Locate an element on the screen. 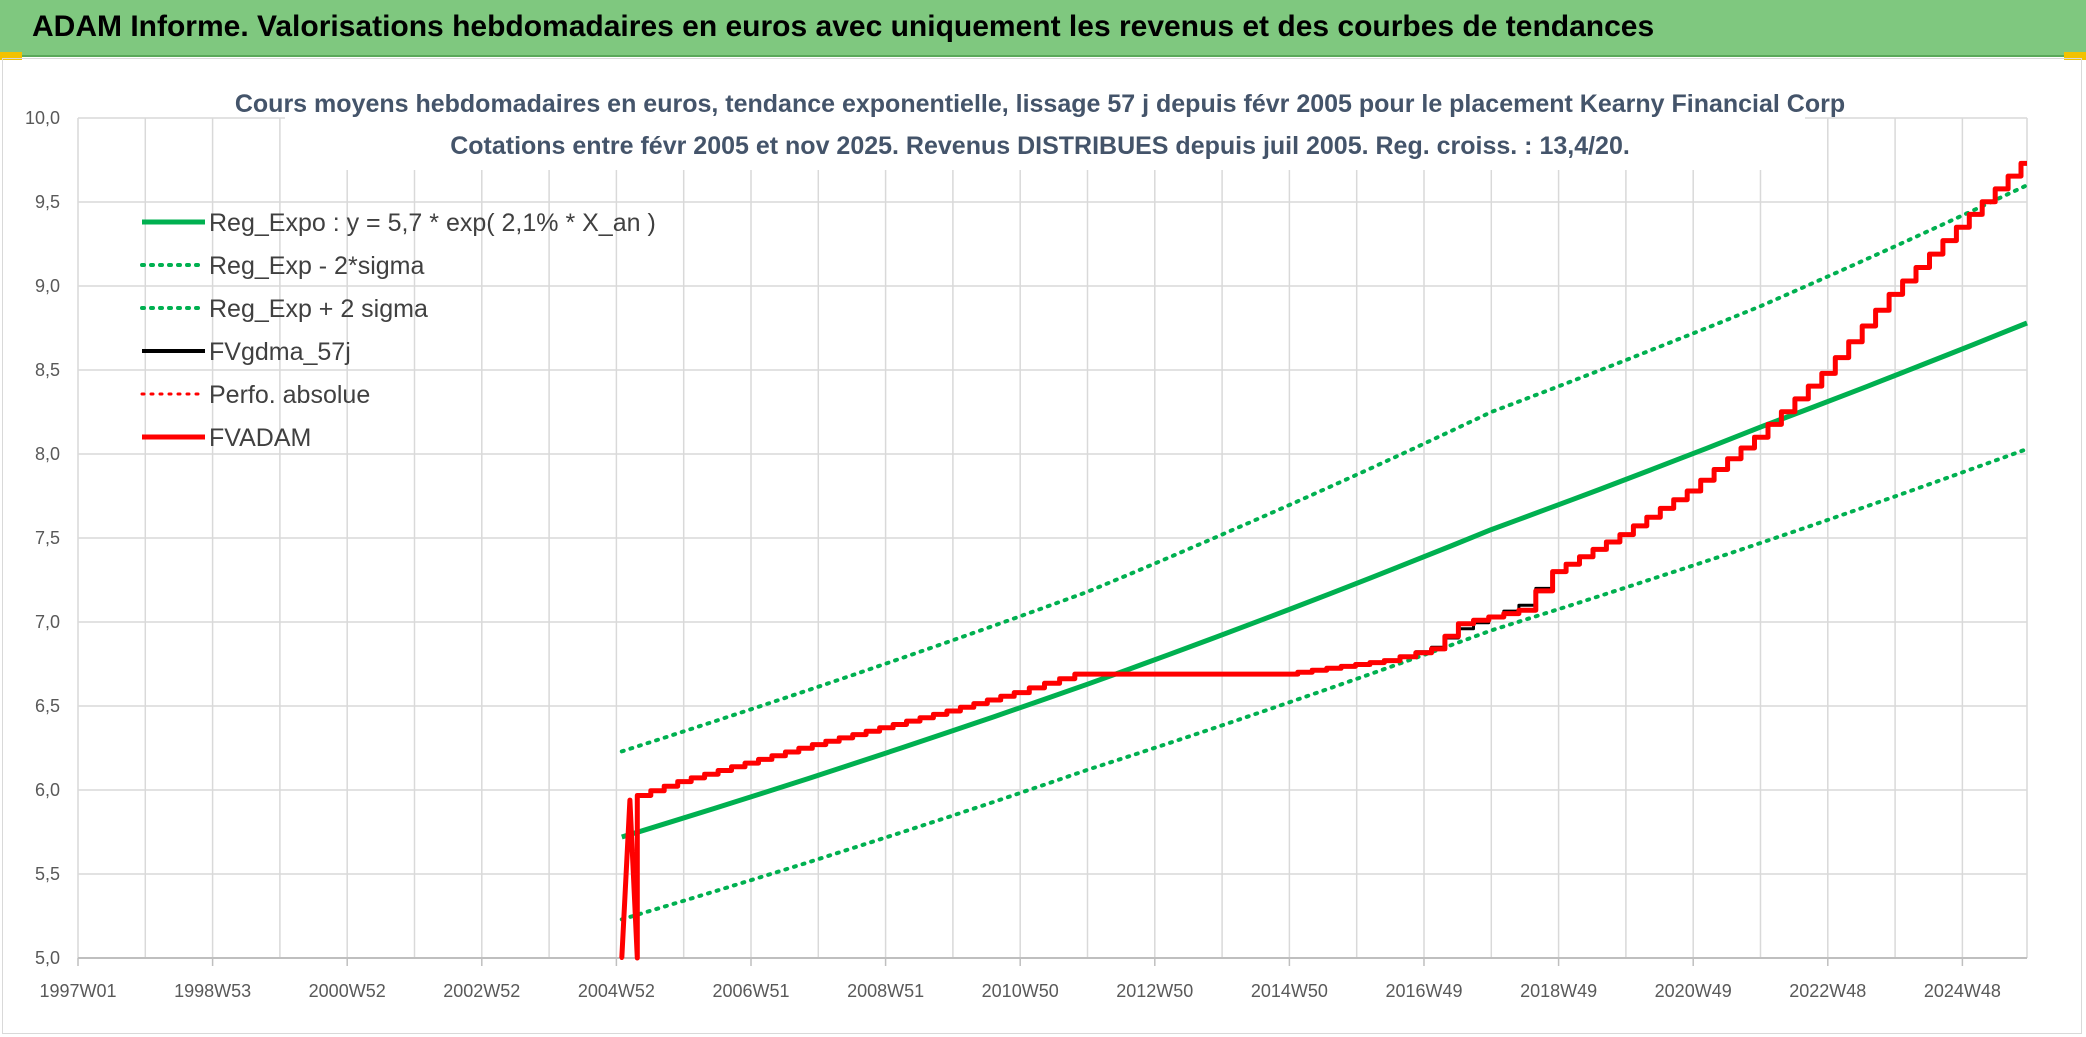 Image resolution: width=2086 pixels, height=1037 pixels. legend-label: Reg_Expo : y = 5,7 * exp( 2,1% * X_an ) is located at coordinates (432, 223).